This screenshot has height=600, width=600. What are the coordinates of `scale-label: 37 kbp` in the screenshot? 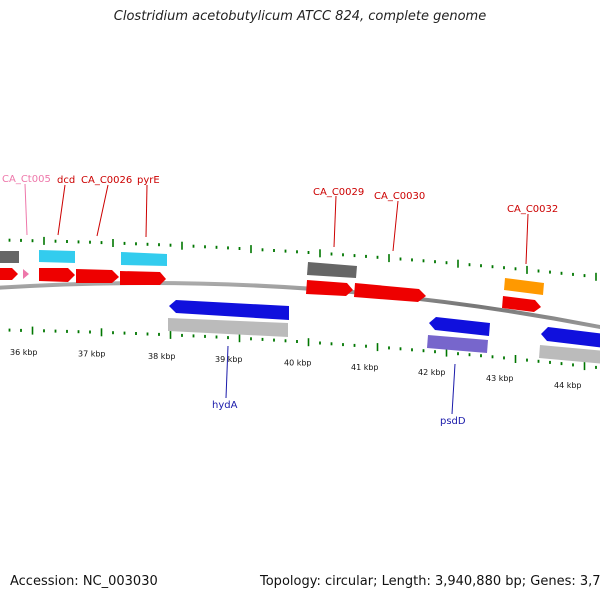 It's located at (92, 354).